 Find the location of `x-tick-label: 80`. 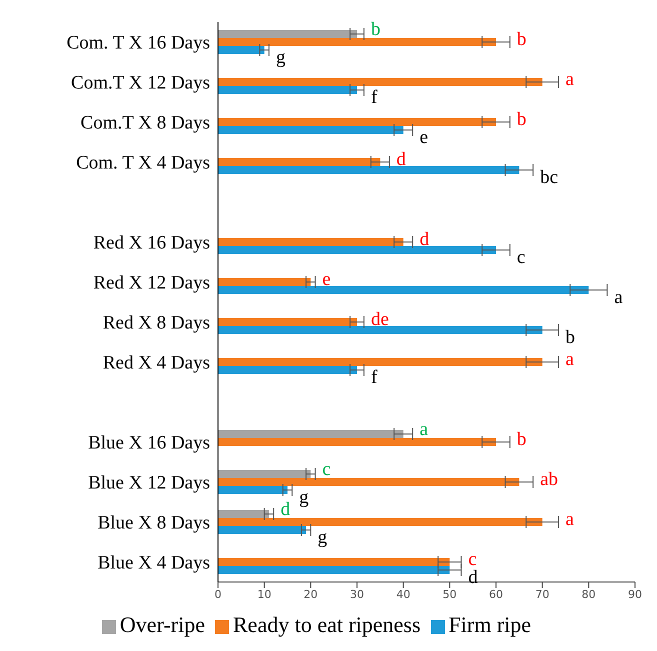

x-tick-label: 80 is located at coordinates (589, 594).